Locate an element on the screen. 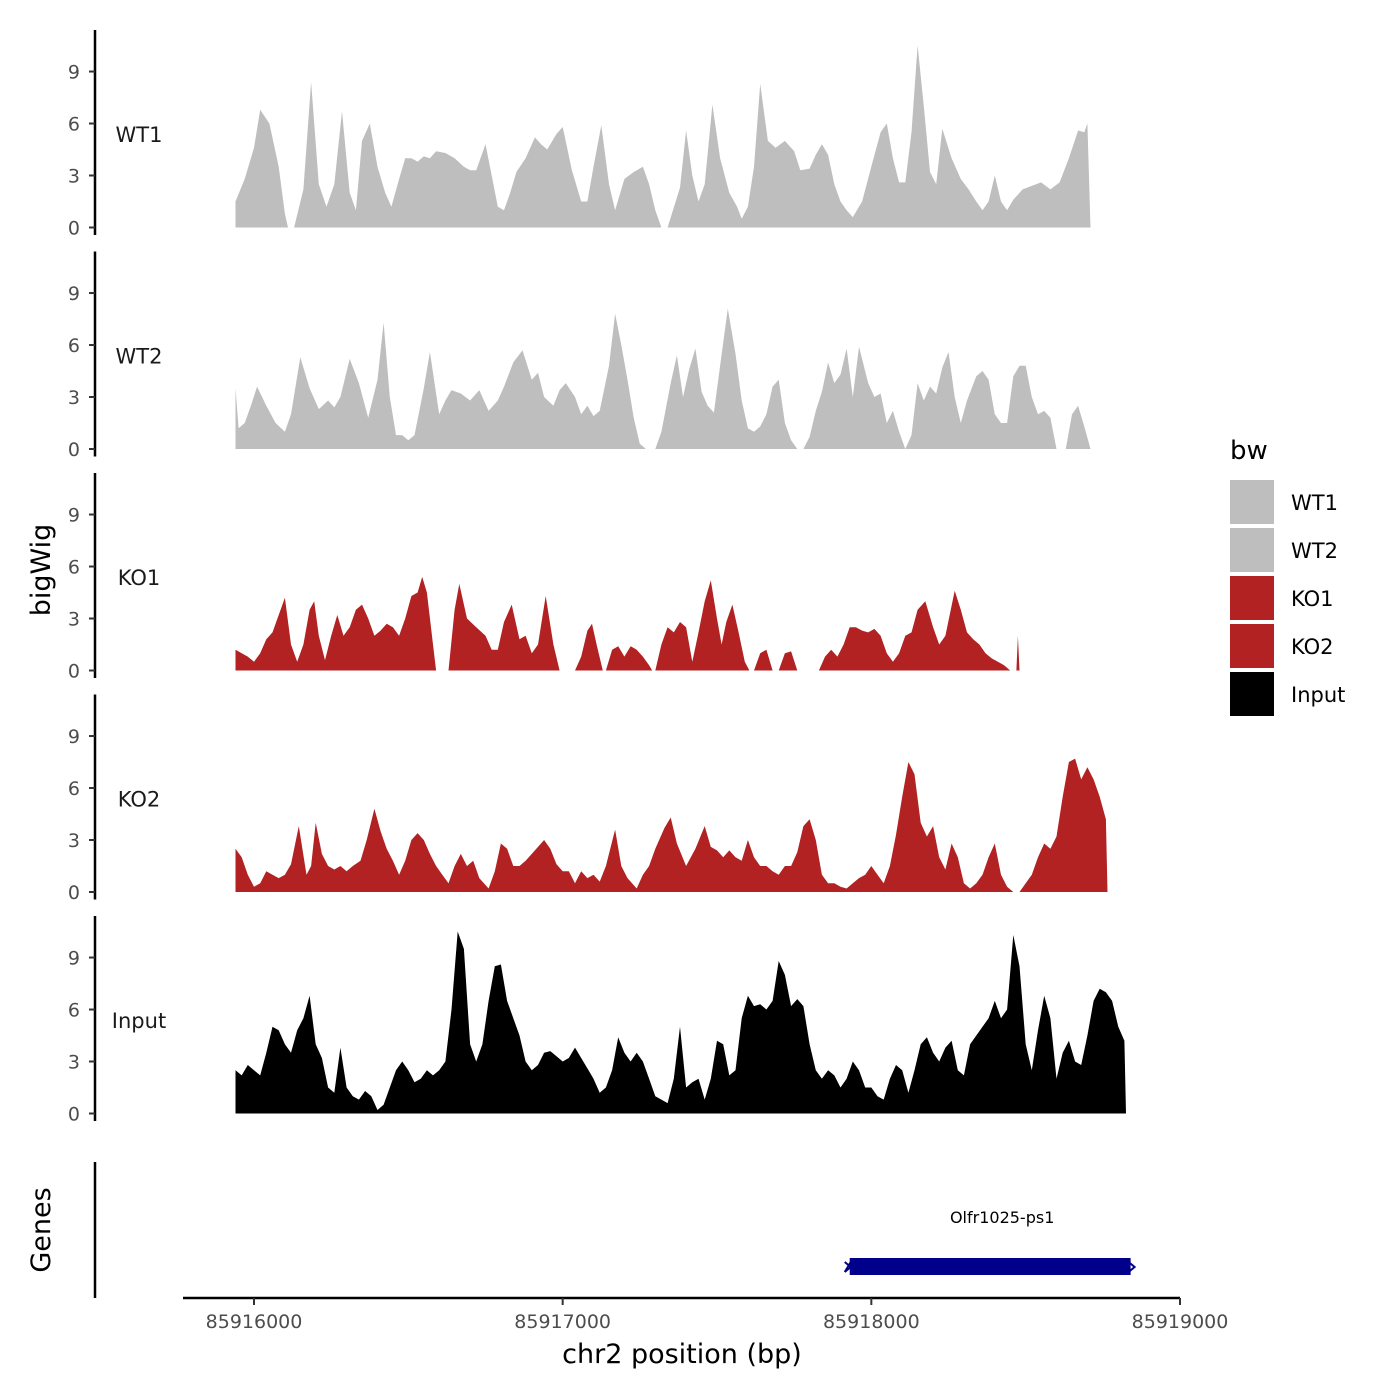 The image size is (1400, 1400). legend-title: bw is located at coordinates (1249, 451).